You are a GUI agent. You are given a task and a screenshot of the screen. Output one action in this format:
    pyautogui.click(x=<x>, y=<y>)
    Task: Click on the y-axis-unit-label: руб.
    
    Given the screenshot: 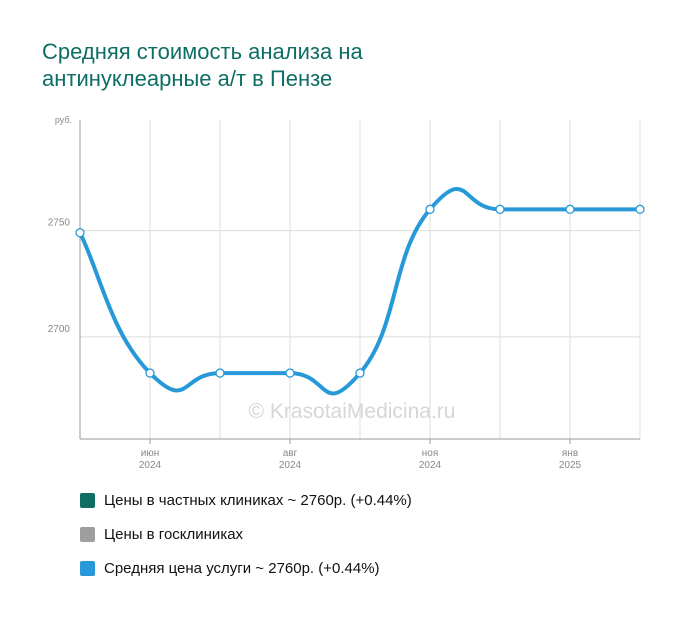 What is the action you would take?
    pyautogui.click(x=63, y=120)
    